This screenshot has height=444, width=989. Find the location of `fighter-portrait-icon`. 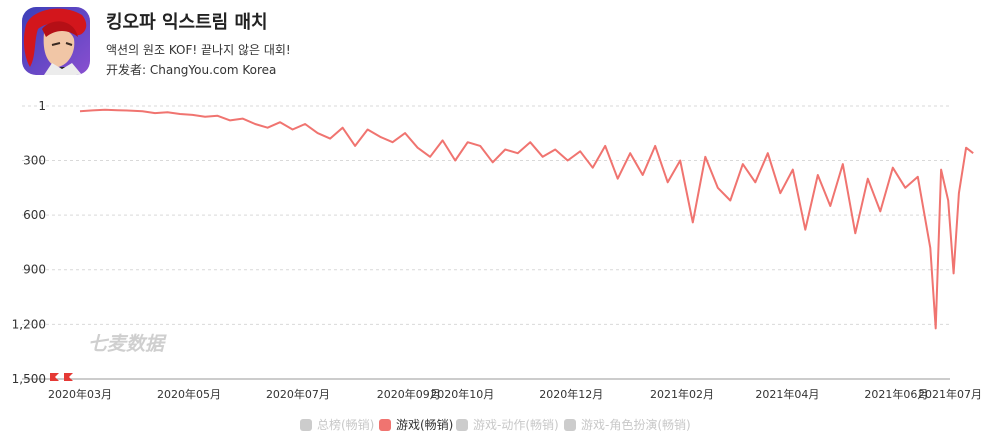

fighter-portrait-icon is located at coordinates (56, 41).